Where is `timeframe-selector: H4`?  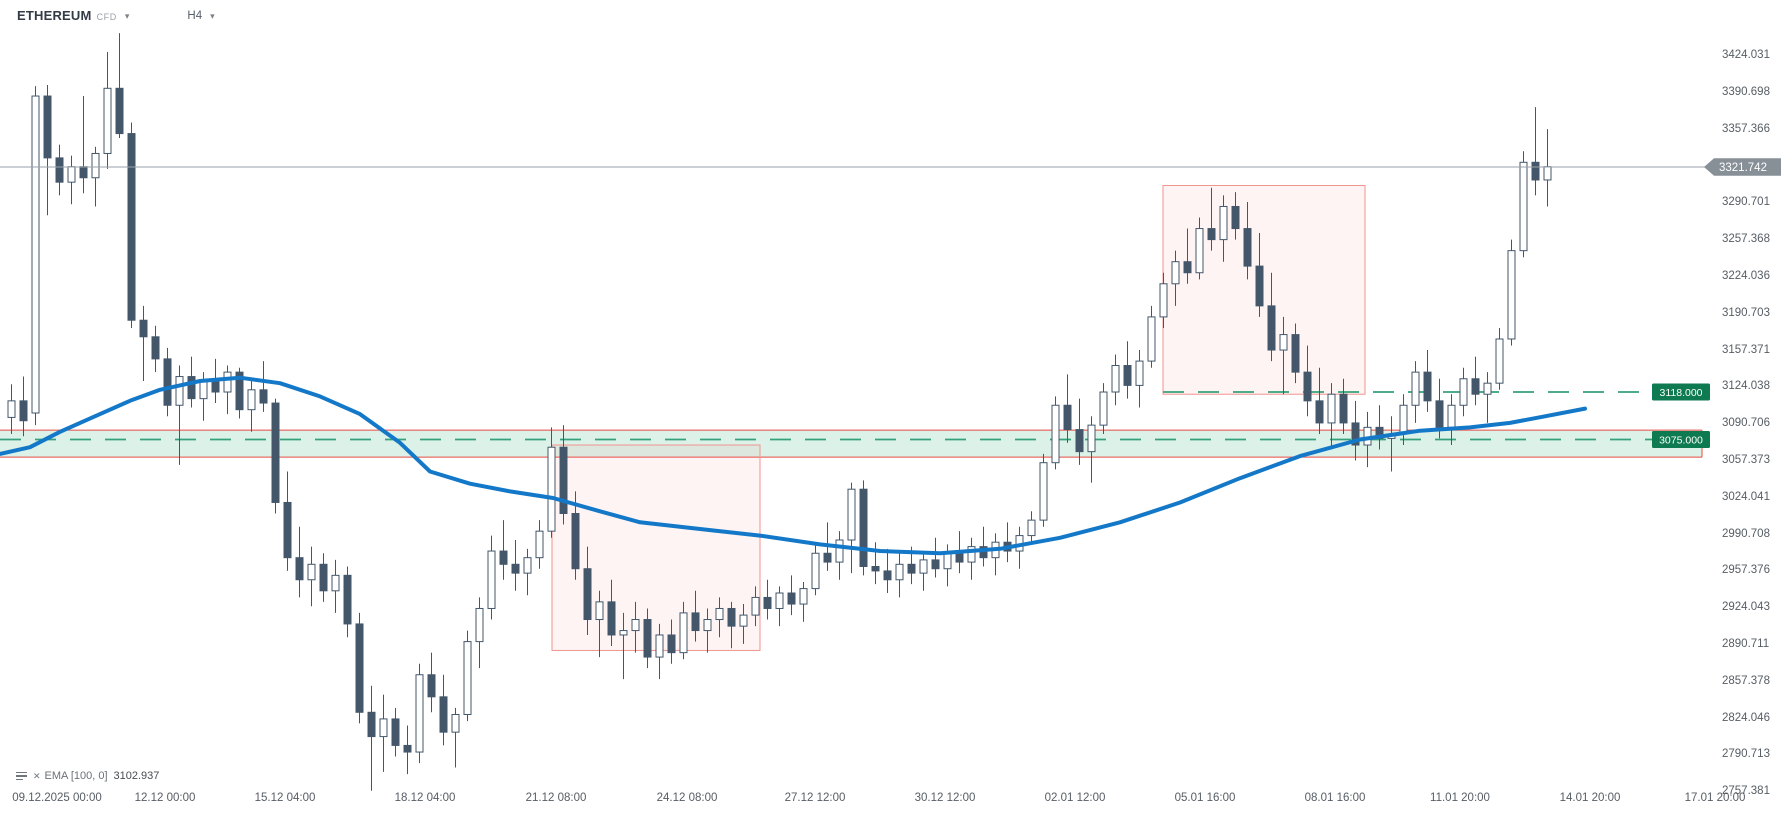
timeframe-selector: H4 is located at coordinates (195, 15).